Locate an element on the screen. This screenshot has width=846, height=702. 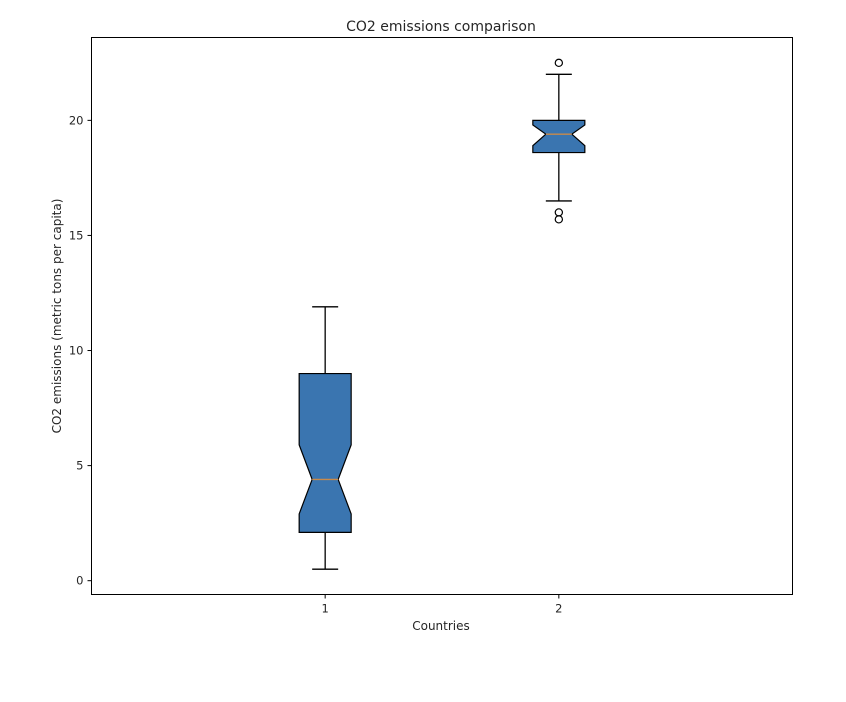
y-axis: 0 5 10 15 20 is located at coordinates (80, 350).